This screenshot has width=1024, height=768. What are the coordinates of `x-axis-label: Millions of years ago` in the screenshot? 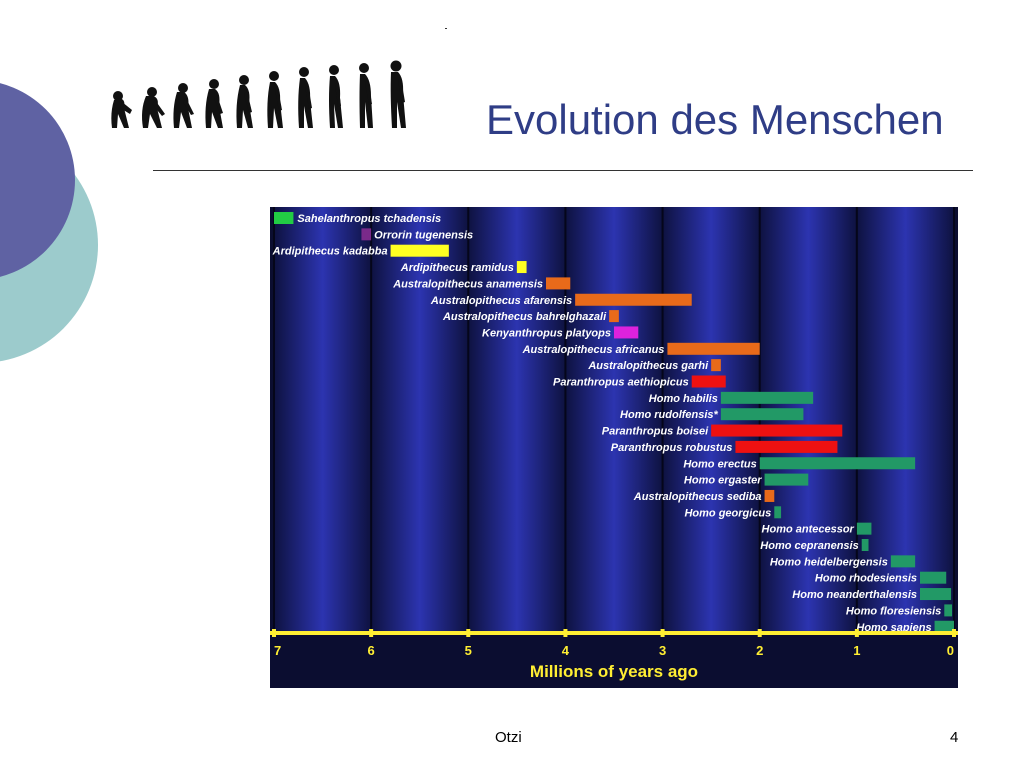 It's located at (614, 671).